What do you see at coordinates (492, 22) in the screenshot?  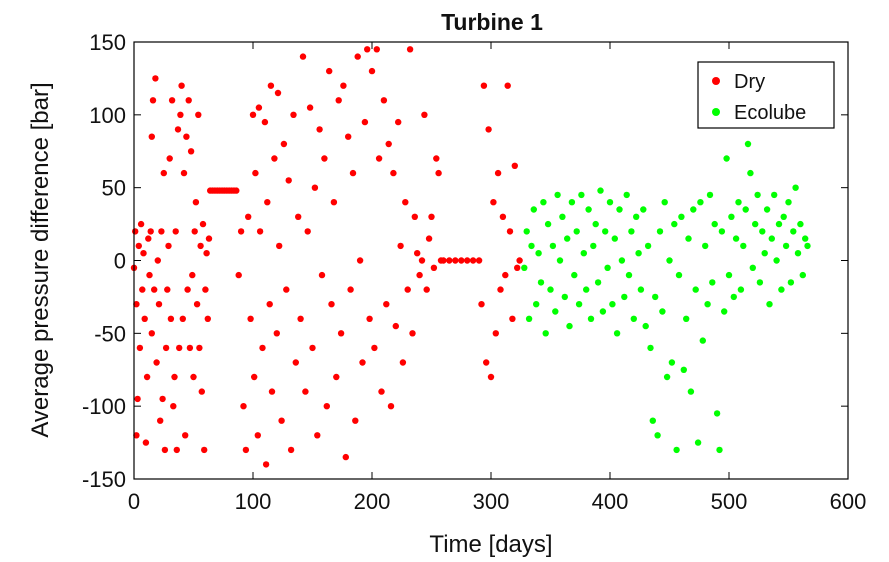 I see `chart-title: Turbine 1` at bounding box center [492, 22].